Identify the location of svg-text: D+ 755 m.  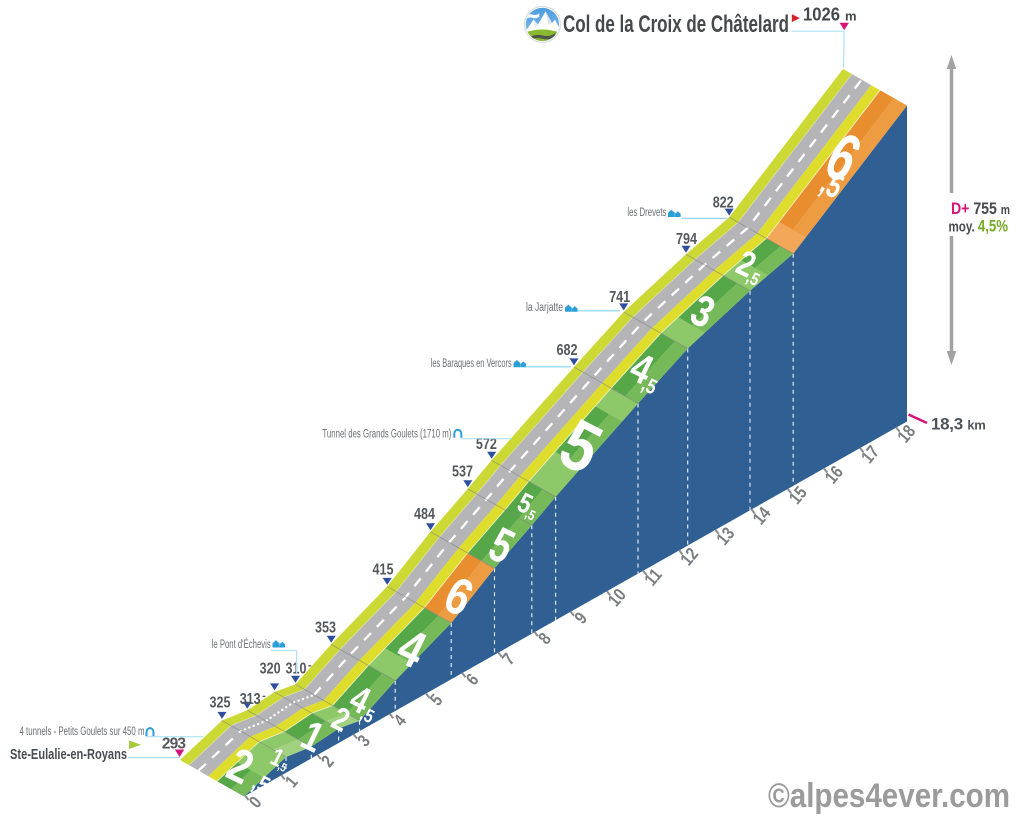
(980, 208).